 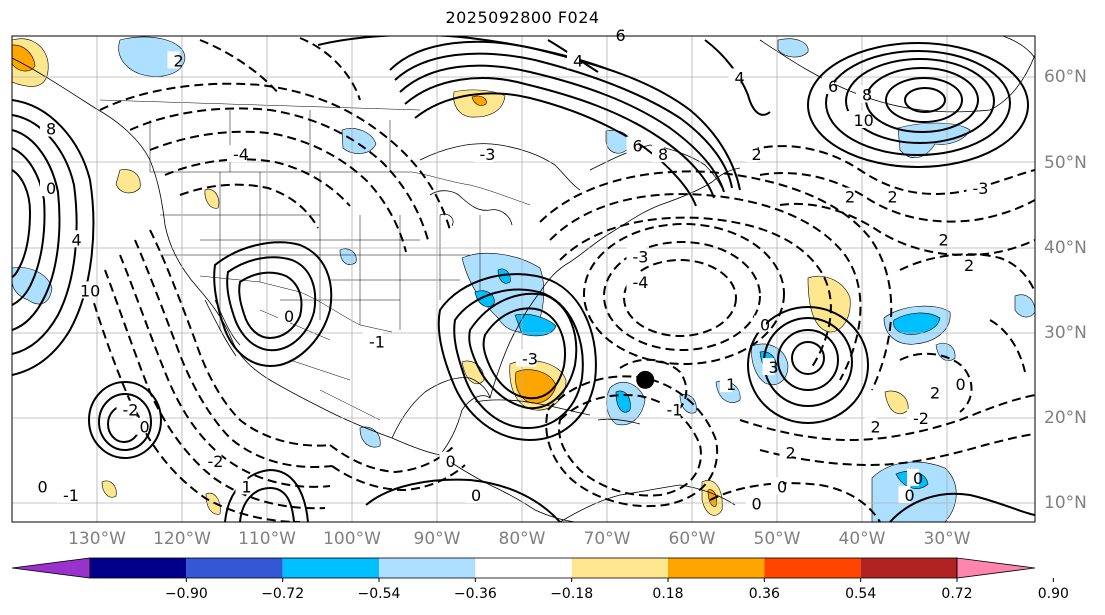 What do you see at coordinates (957, 594) in the screenshot?
I see `colorbar-tick-label: 0.72` at bounding box center [957, 594].